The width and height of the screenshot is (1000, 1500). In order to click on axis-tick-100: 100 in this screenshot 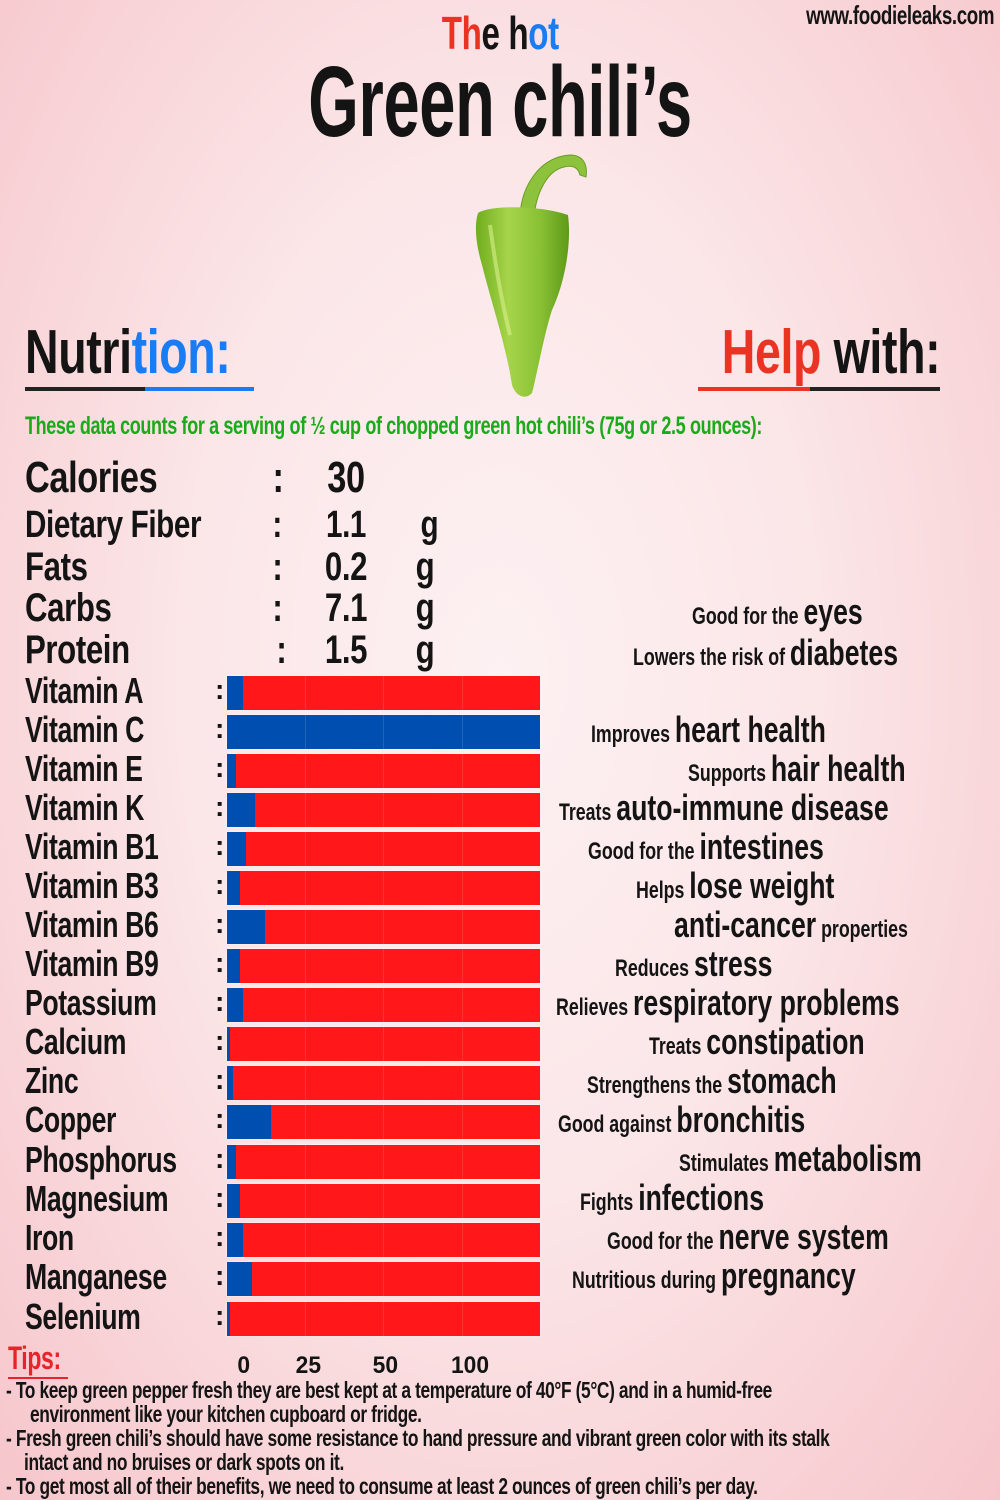, I will do `click(470, 1365)`.